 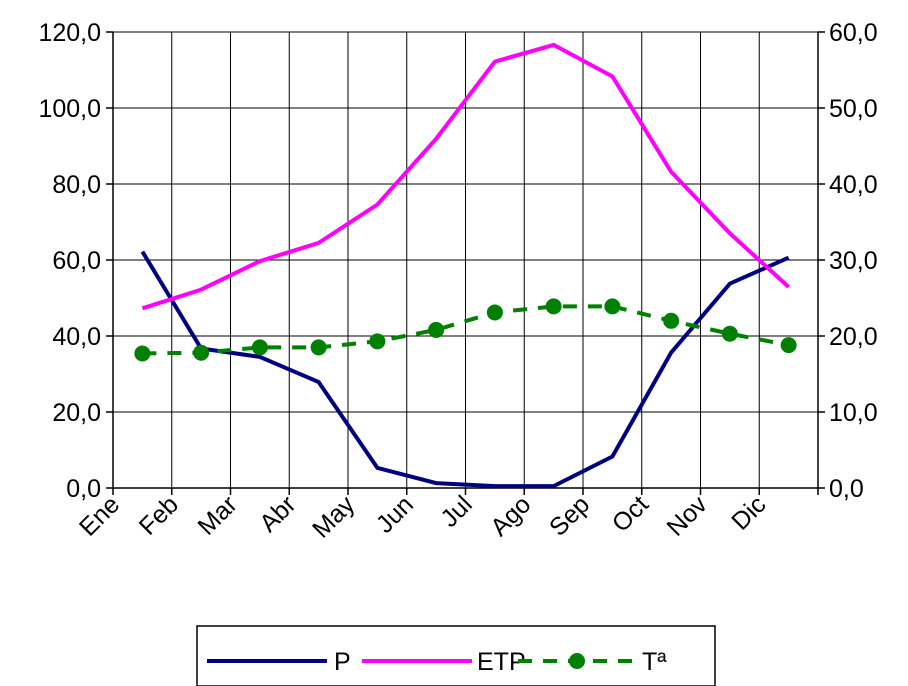 I want to click on x-tick-label: Jun, so click(x=395, y=514).